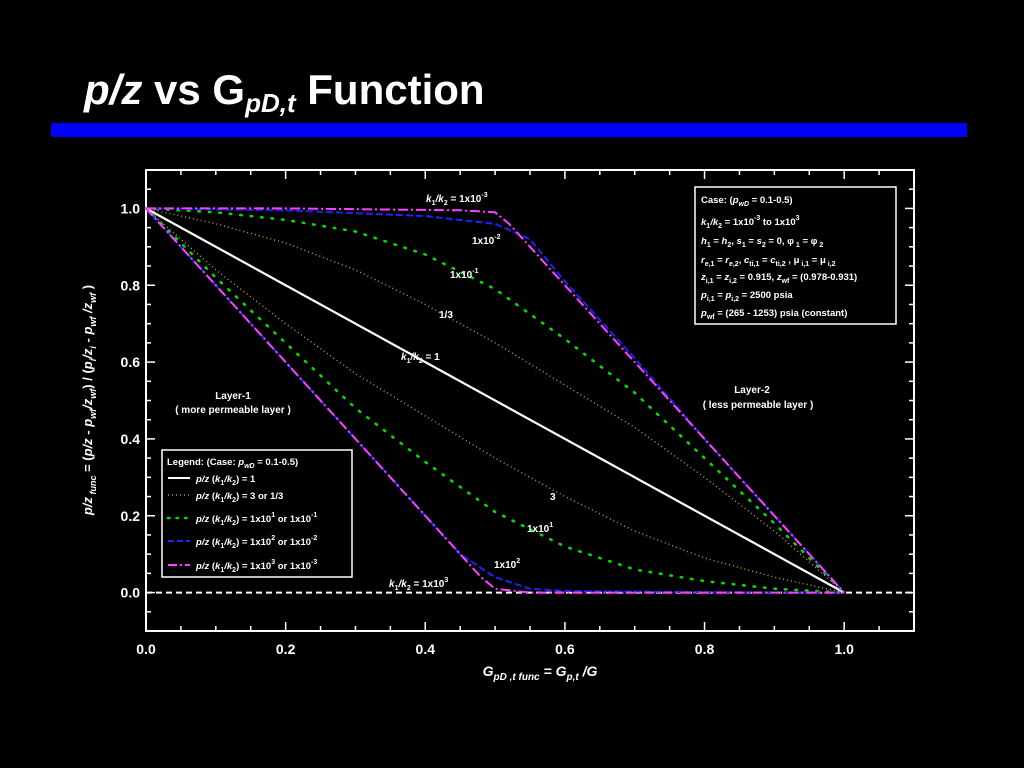 Image resolution: width=1024 pixels, height=768 pixels. Describe the element at coordinates (131, 439) in the screenshot. I see `y-tick-label: 0.4` at that location.